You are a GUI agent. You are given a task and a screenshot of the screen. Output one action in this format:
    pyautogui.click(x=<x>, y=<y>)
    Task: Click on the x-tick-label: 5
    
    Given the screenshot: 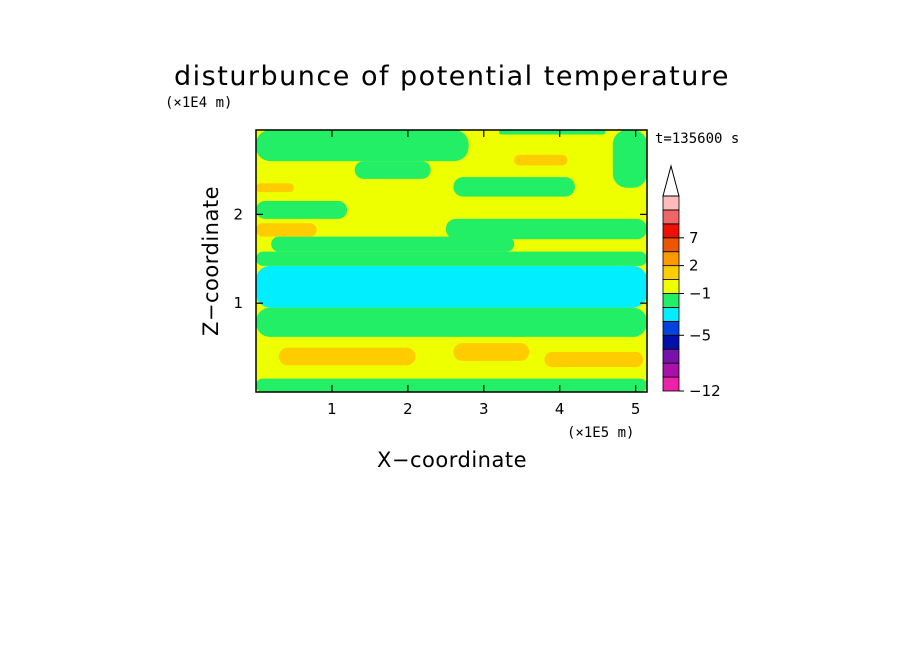 What is the action you would take?
    pyautogui.click(x=636, y=409)
    